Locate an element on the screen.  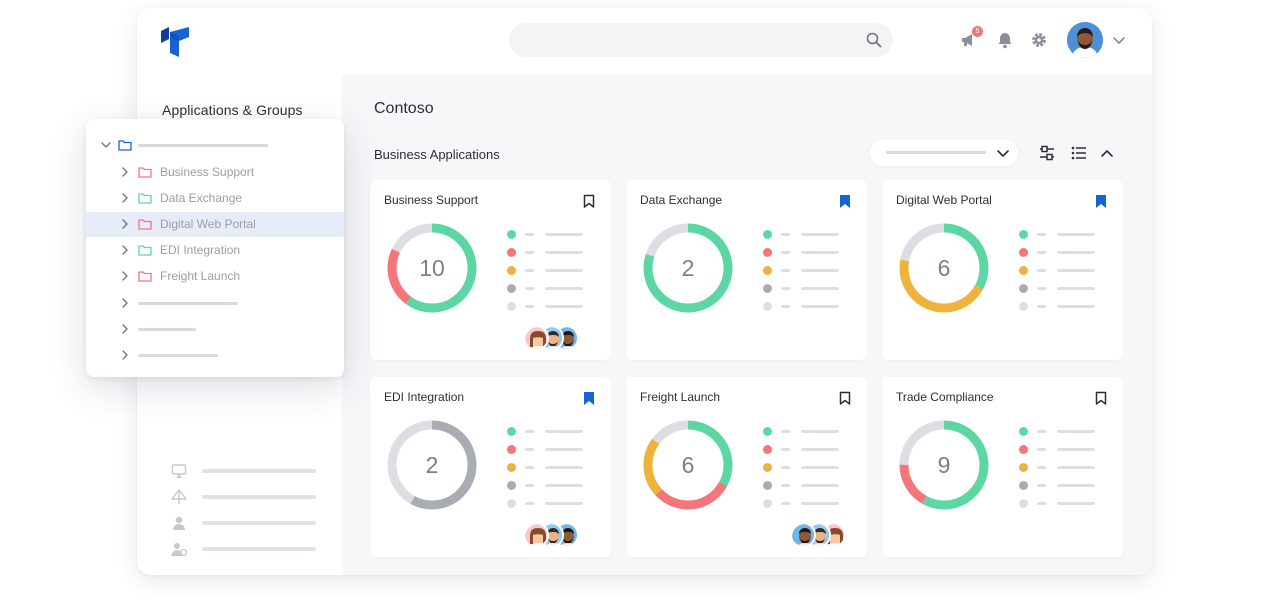
app-card: Data Exchange 2 is located at coordinates (746, 270).